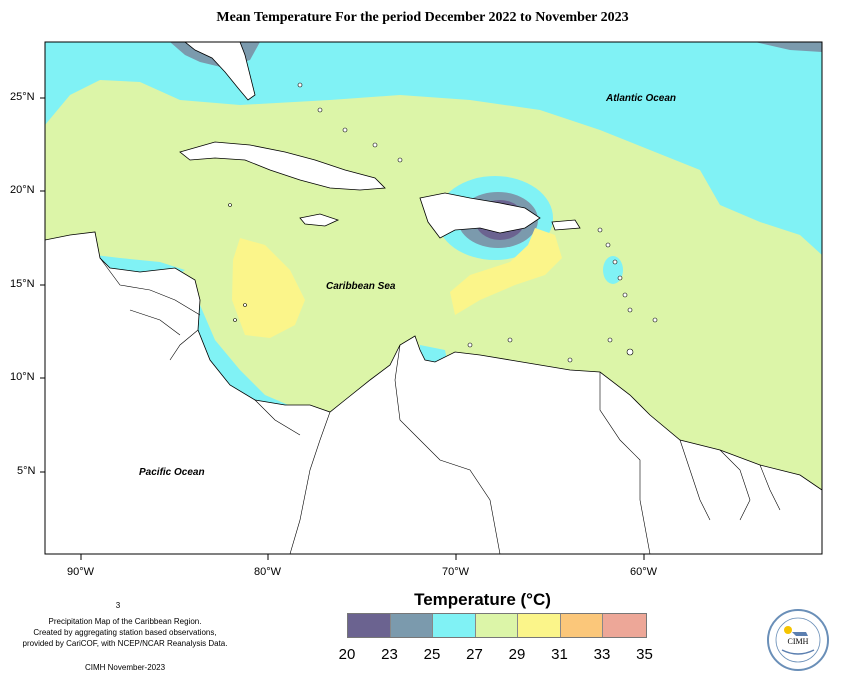  What do you see at coordinates (644, 654) in the screenshot?
I see `legend-tick-35: 35` at bounding box center [644, 654].